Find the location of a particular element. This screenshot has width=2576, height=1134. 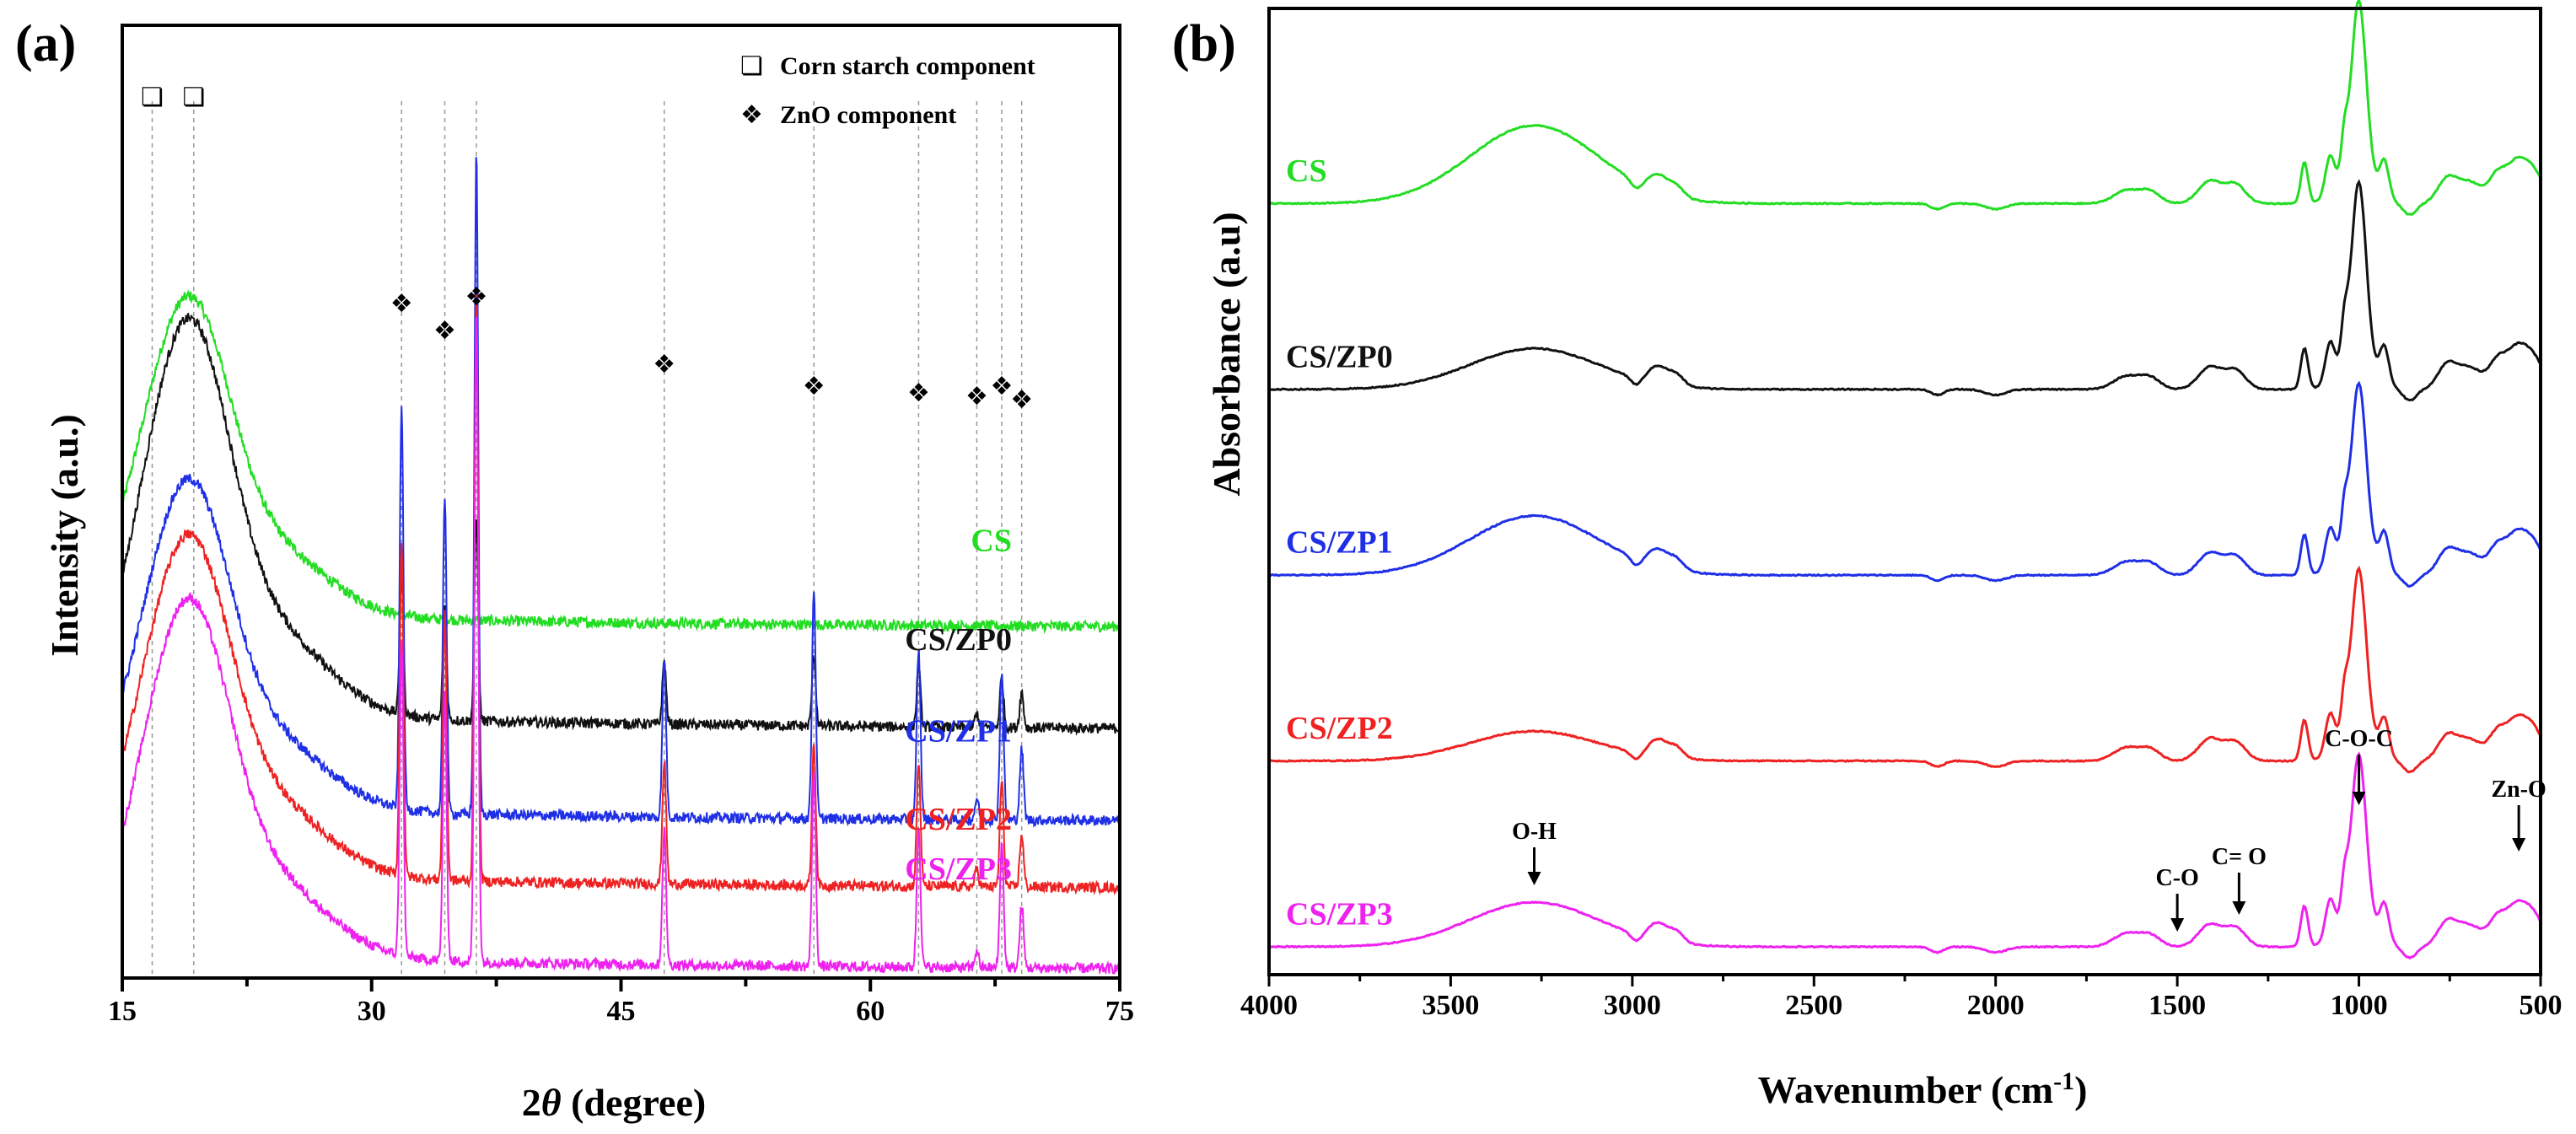

ftir-annotation-label: Zn-O is located at coordinates (2518, 790).